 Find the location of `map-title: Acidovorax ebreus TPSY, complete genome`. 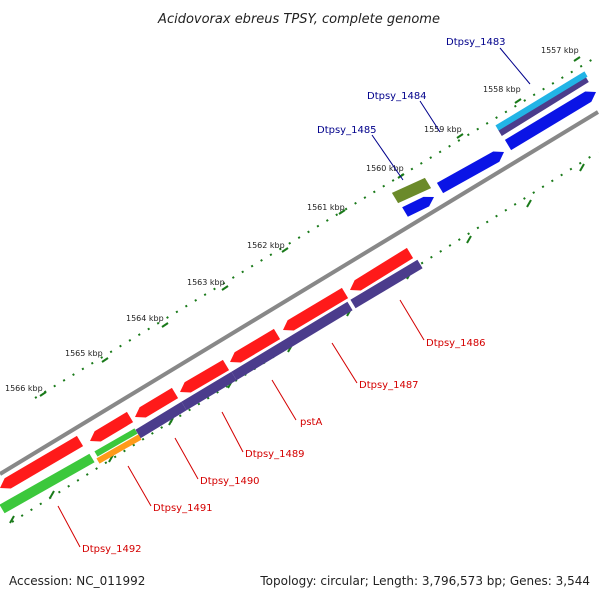

map-title: Acidovorax ebreus TPSY, complete genome is located at coordinates (298, 19).